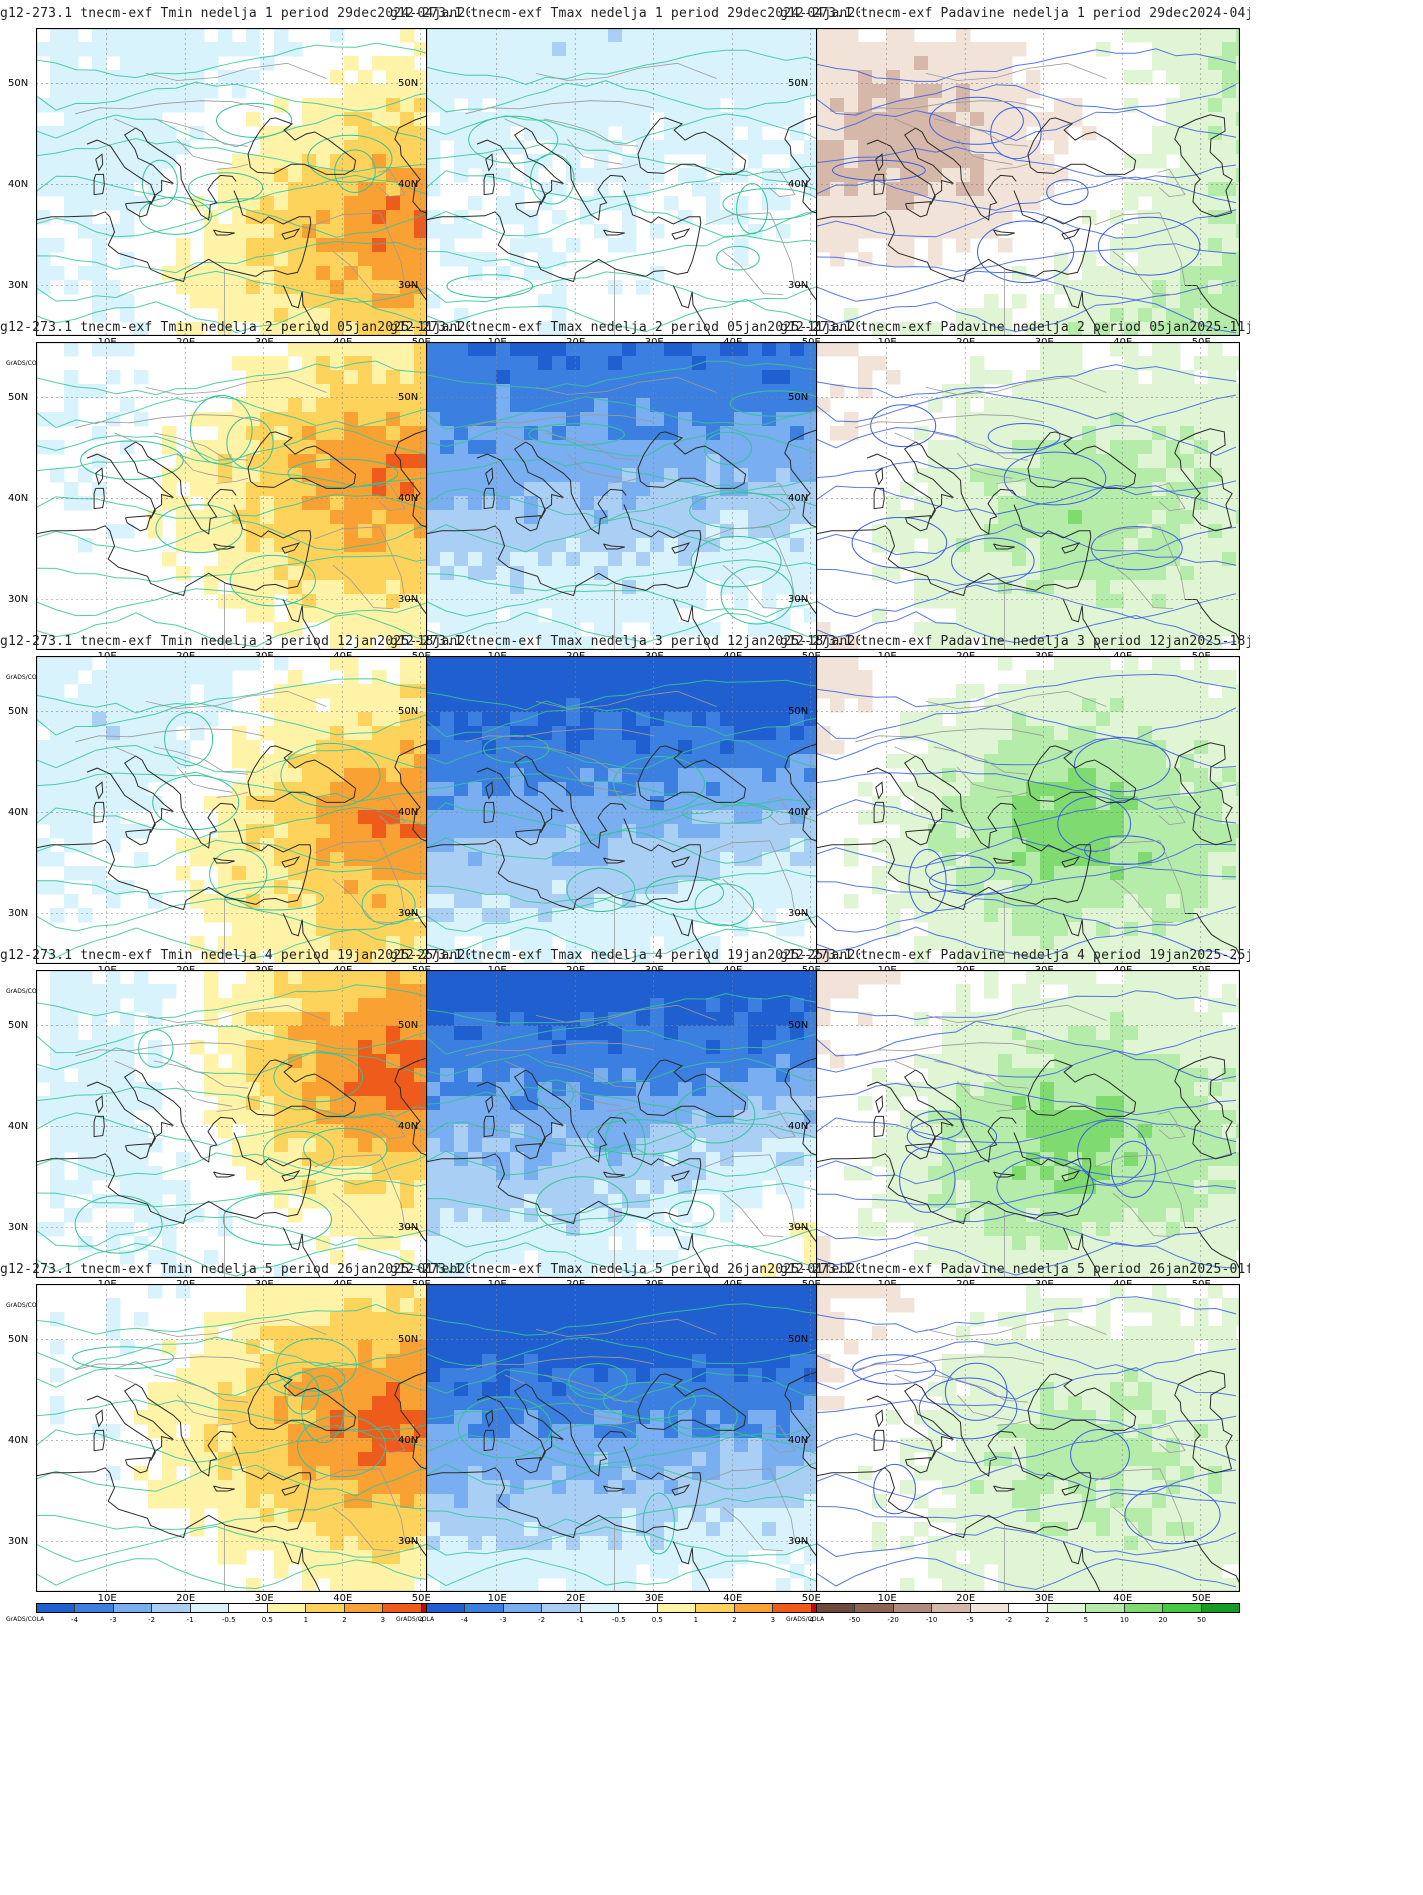 The height and width of the screenshot is (1895, 1423). Describe the element at coordinates (811, 1598) in the screenshot. I see `lon-label: 50E` at that location.